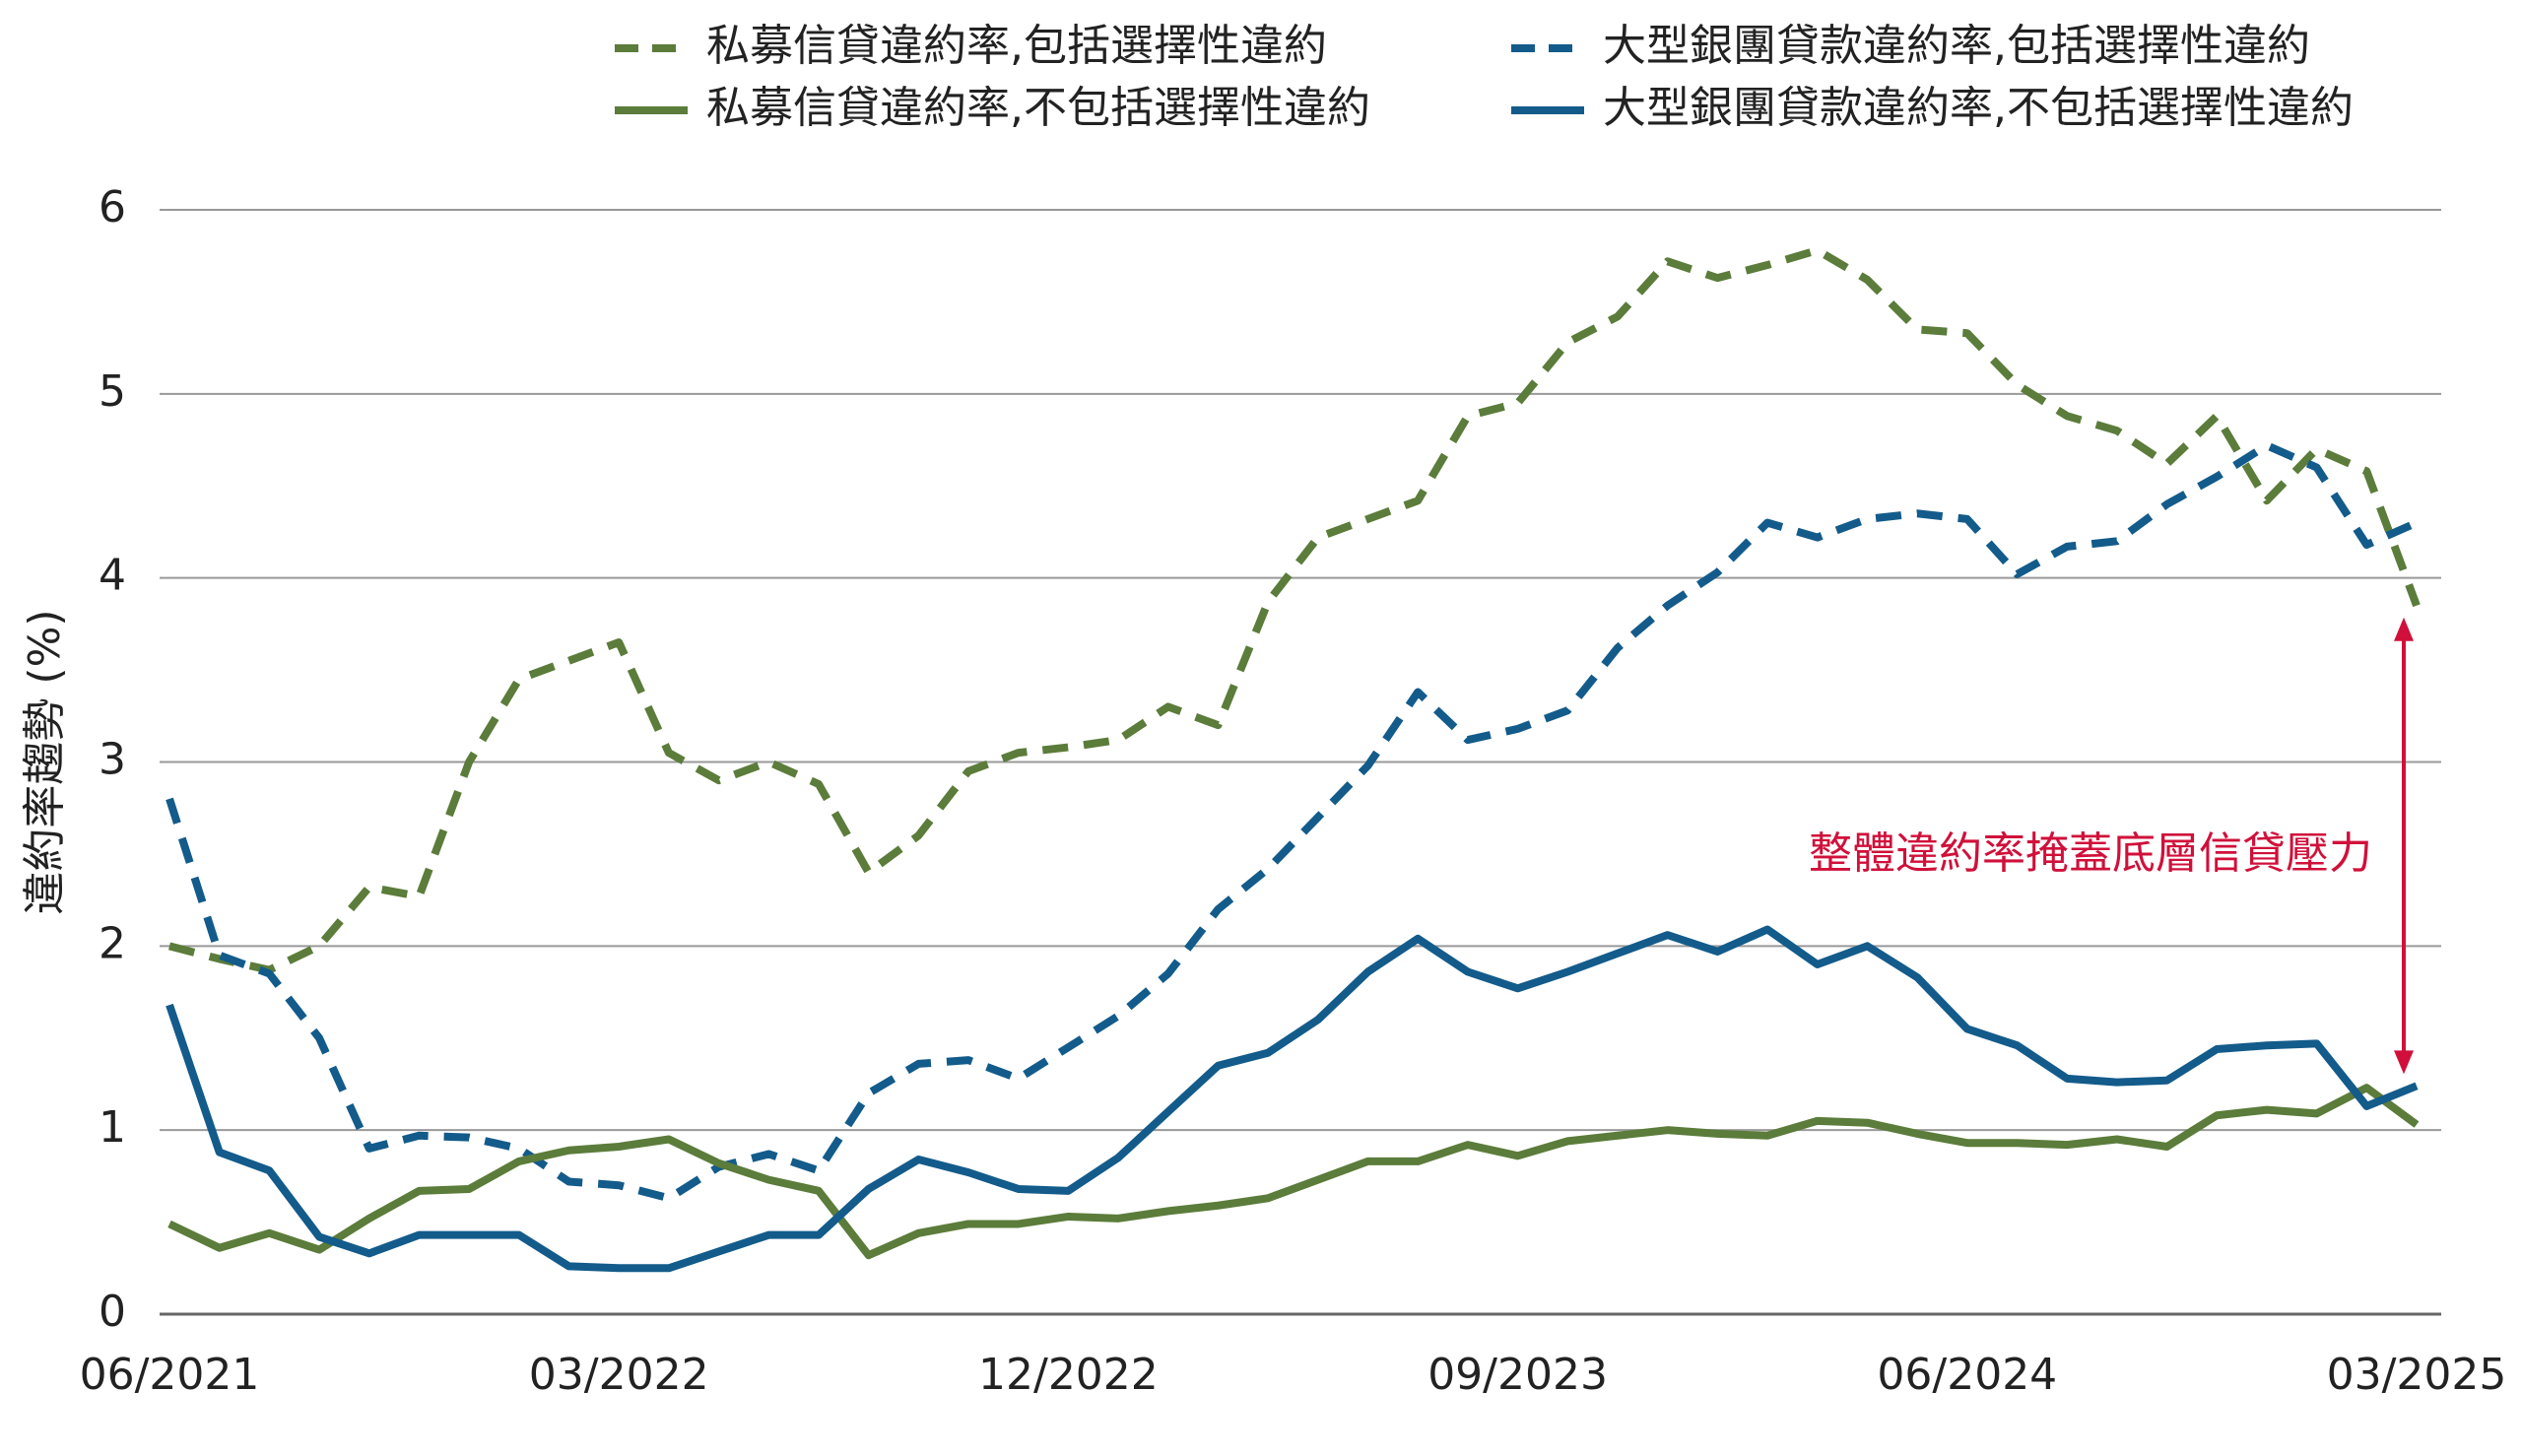 This screenshot has width=2522, height=1456. Describe the element at coordinates (112, 943) in the screenshot. I see `y-tick-label: 2` at that location.